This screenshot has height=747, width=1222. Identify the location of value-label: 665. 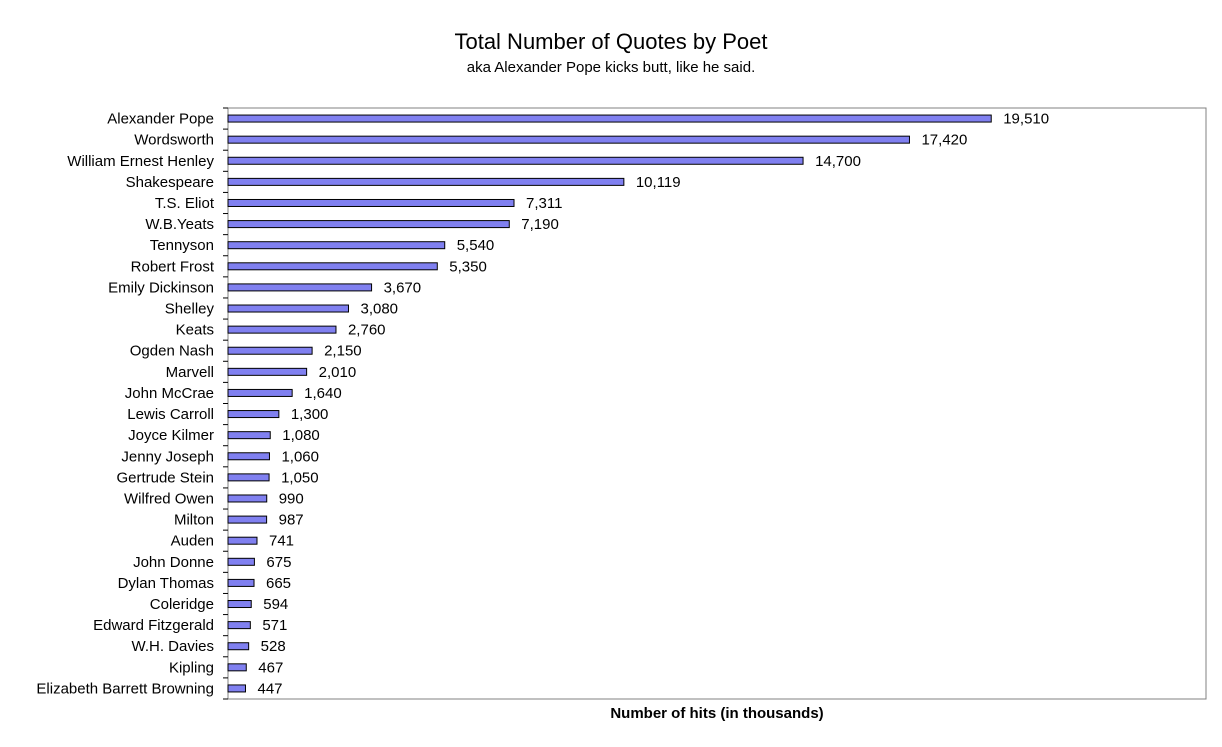
(278, 583).